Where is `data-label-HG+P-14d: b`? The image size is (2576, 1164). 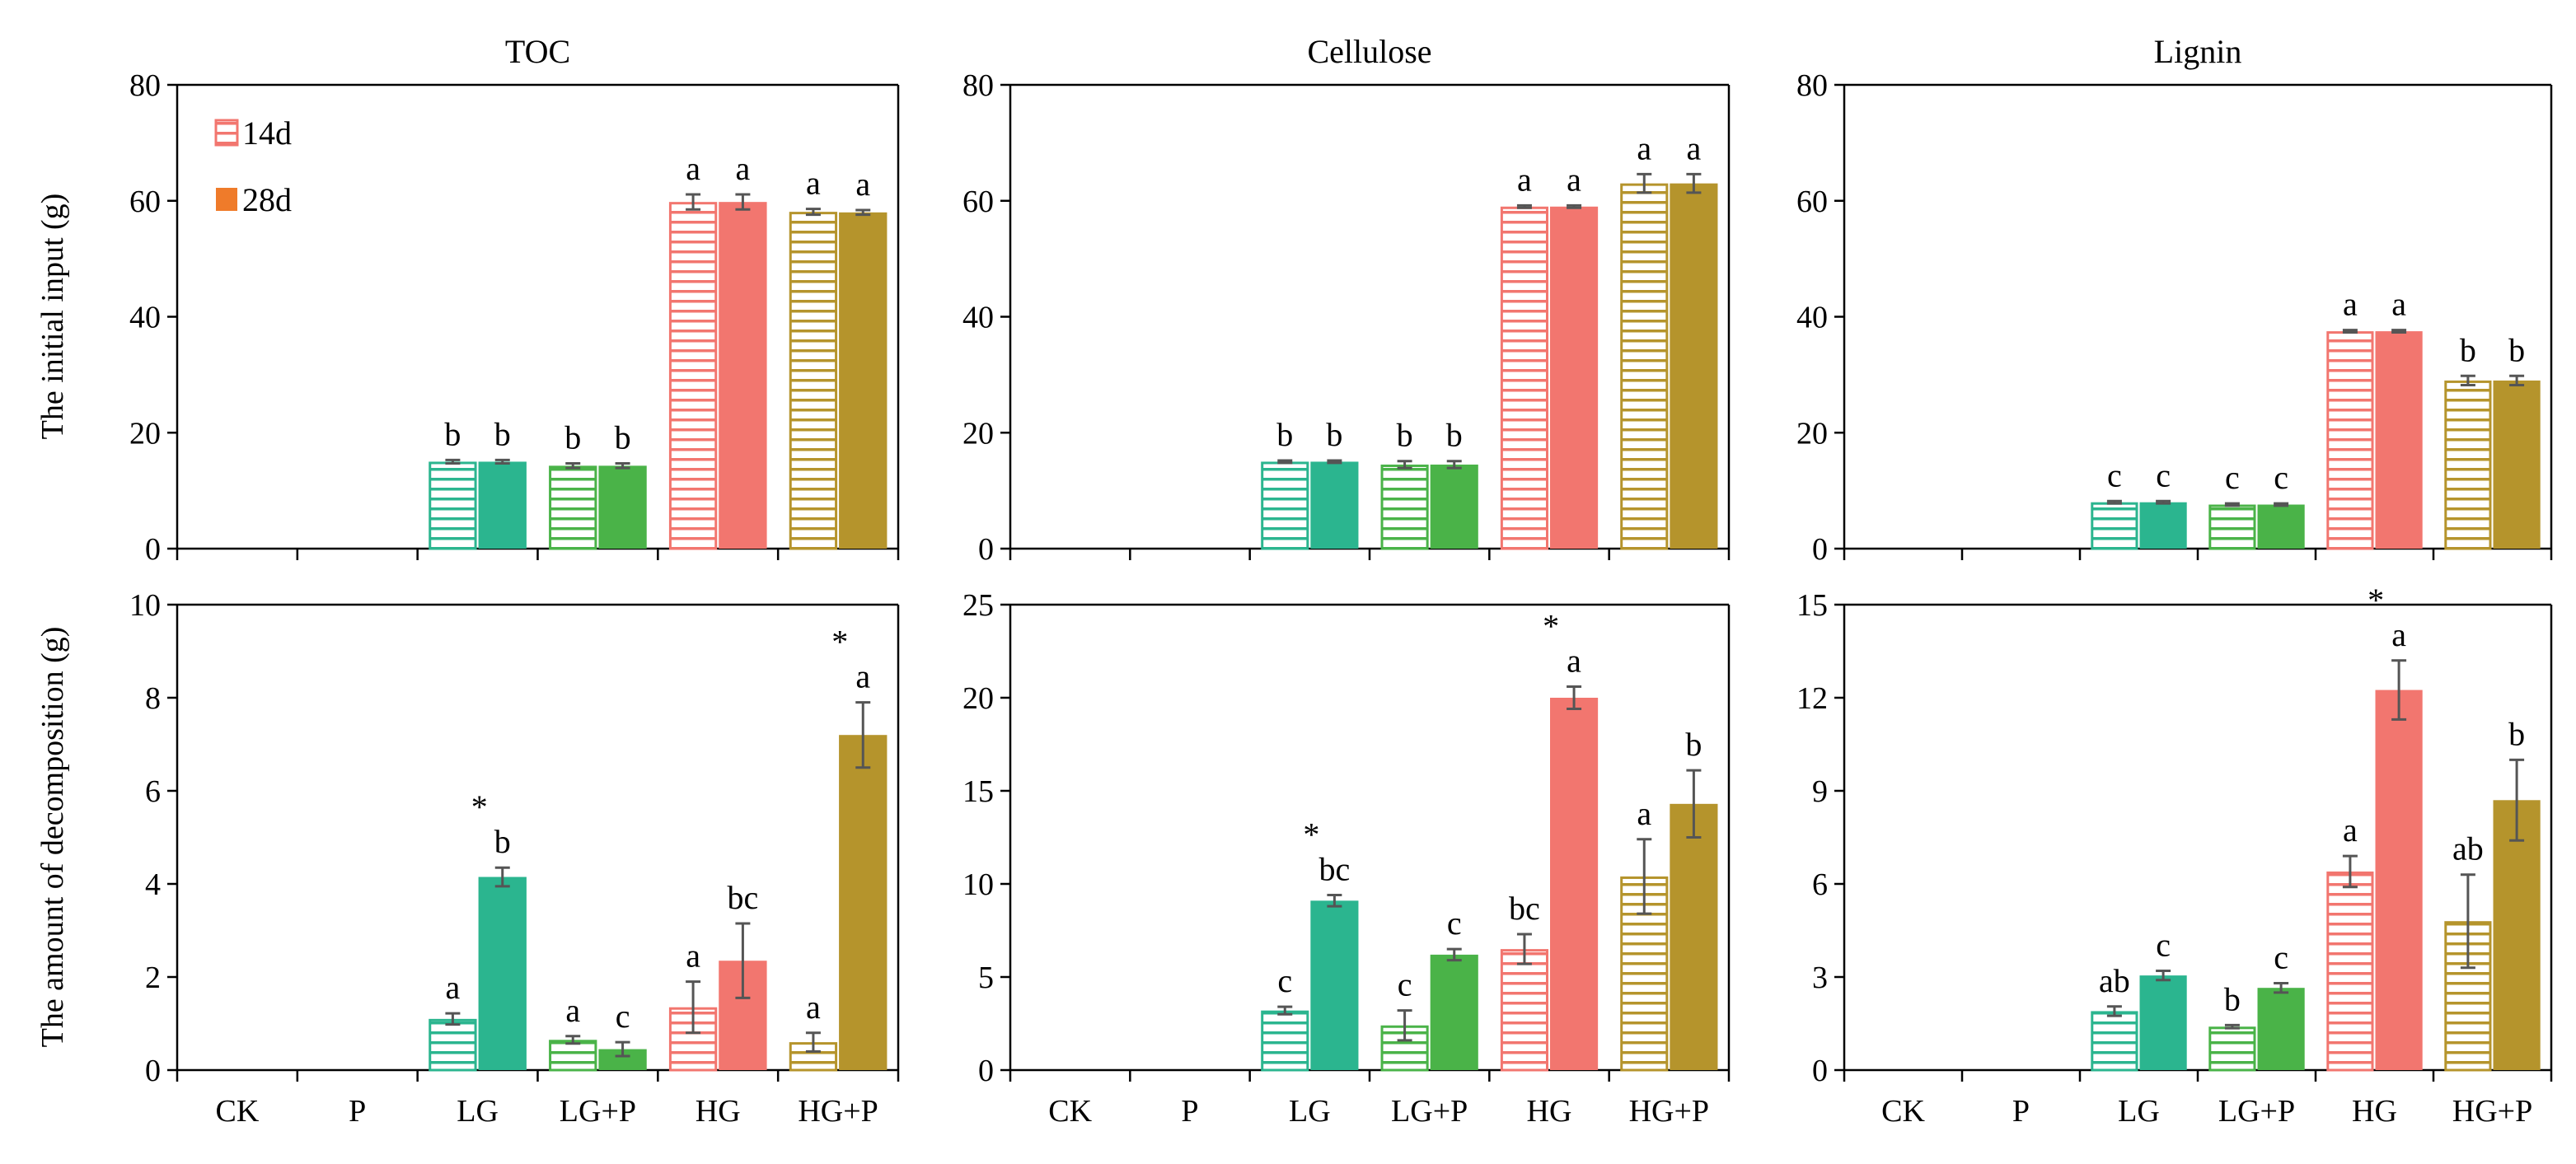 data-label-HG+P-14d: b is located at coordinates (2468, 349).